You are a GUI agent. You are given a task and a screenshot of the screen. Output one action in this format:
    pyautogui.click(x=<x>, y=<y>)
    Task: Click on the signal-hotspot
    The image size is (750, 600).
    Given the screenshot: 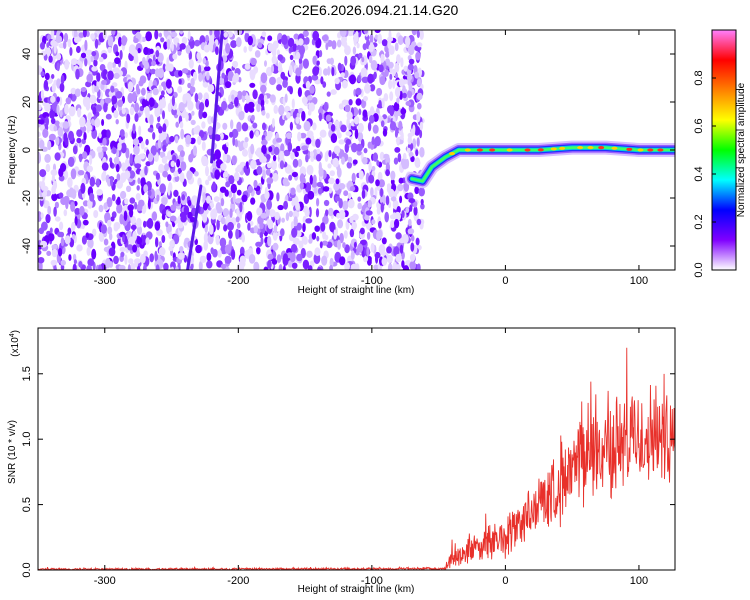 What is the action you would take?
    pyautogui.click(x=492, y=150)
    